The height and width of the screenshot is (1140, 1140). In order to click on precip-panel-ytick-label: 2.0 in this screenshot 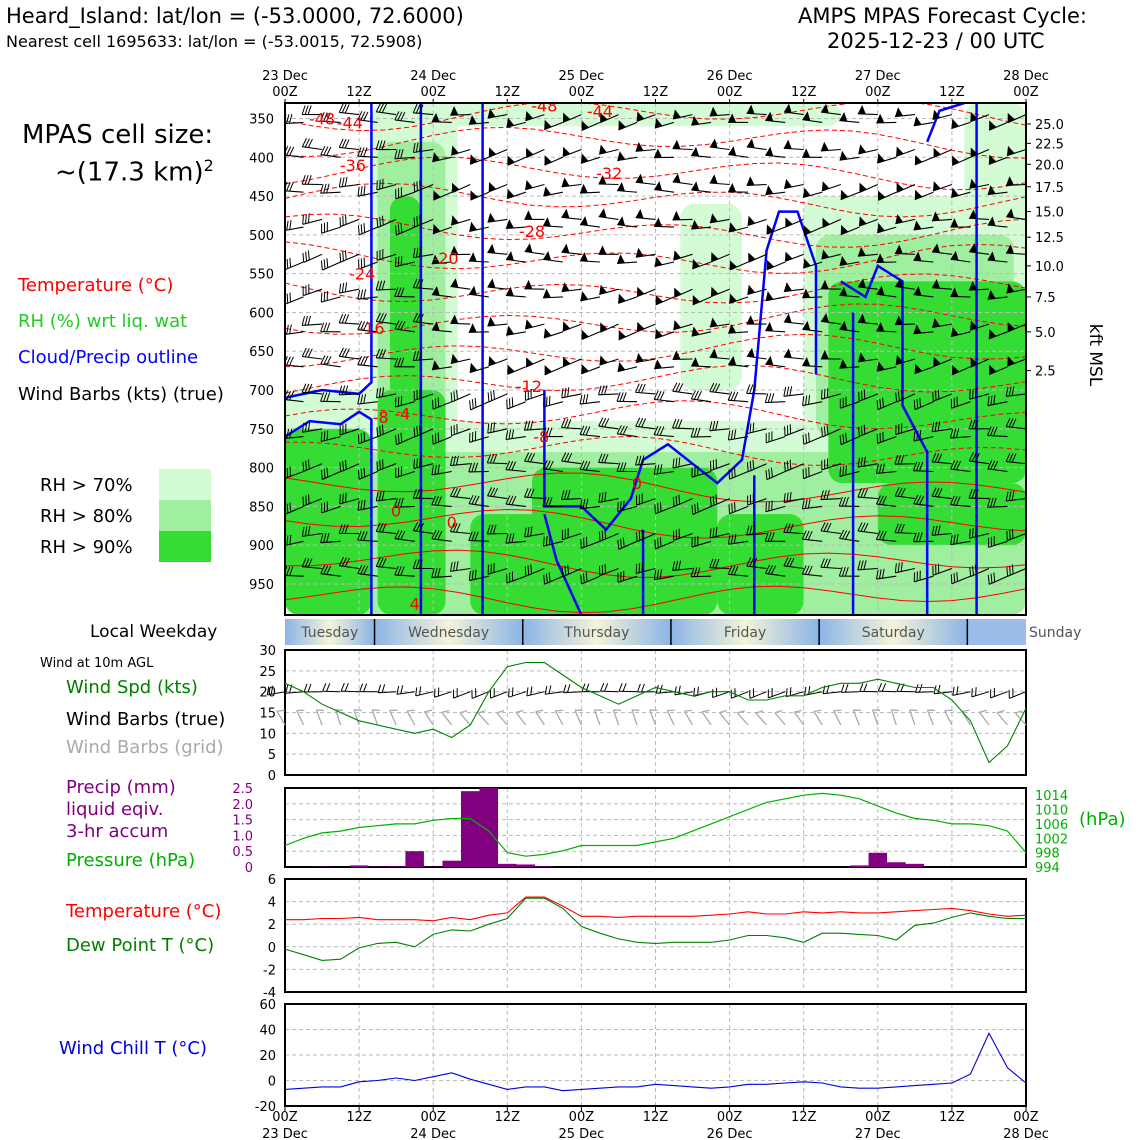, I will do `click(242, 805)`.